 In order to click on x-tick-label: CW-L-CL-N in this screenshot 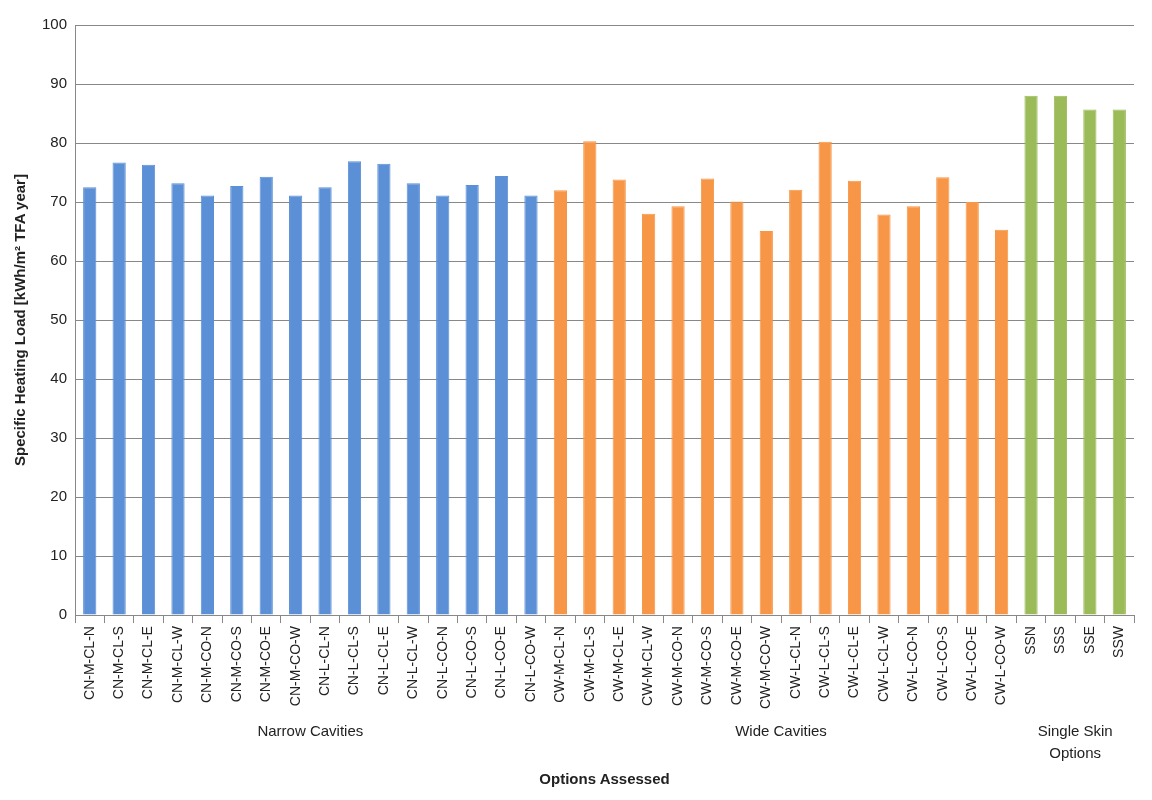, I will do `click(794, 662)`.